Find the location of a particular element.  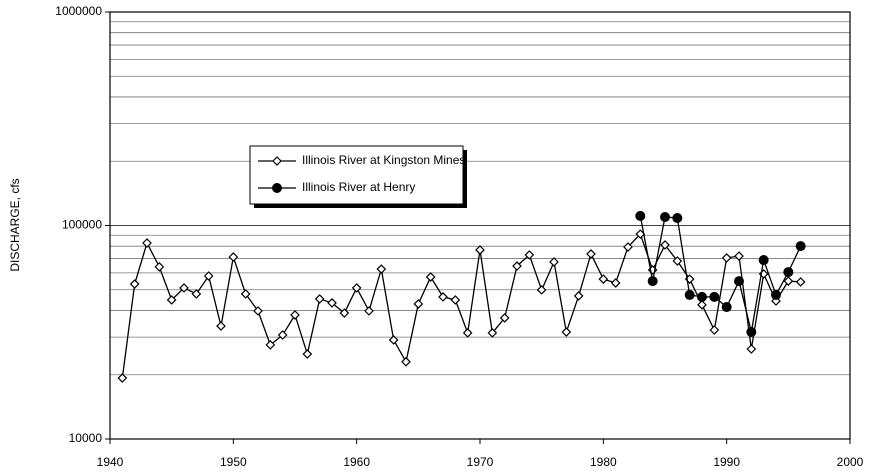

legend-label: Illinois River at Kingston Mines is located at coordinates (383, 160).